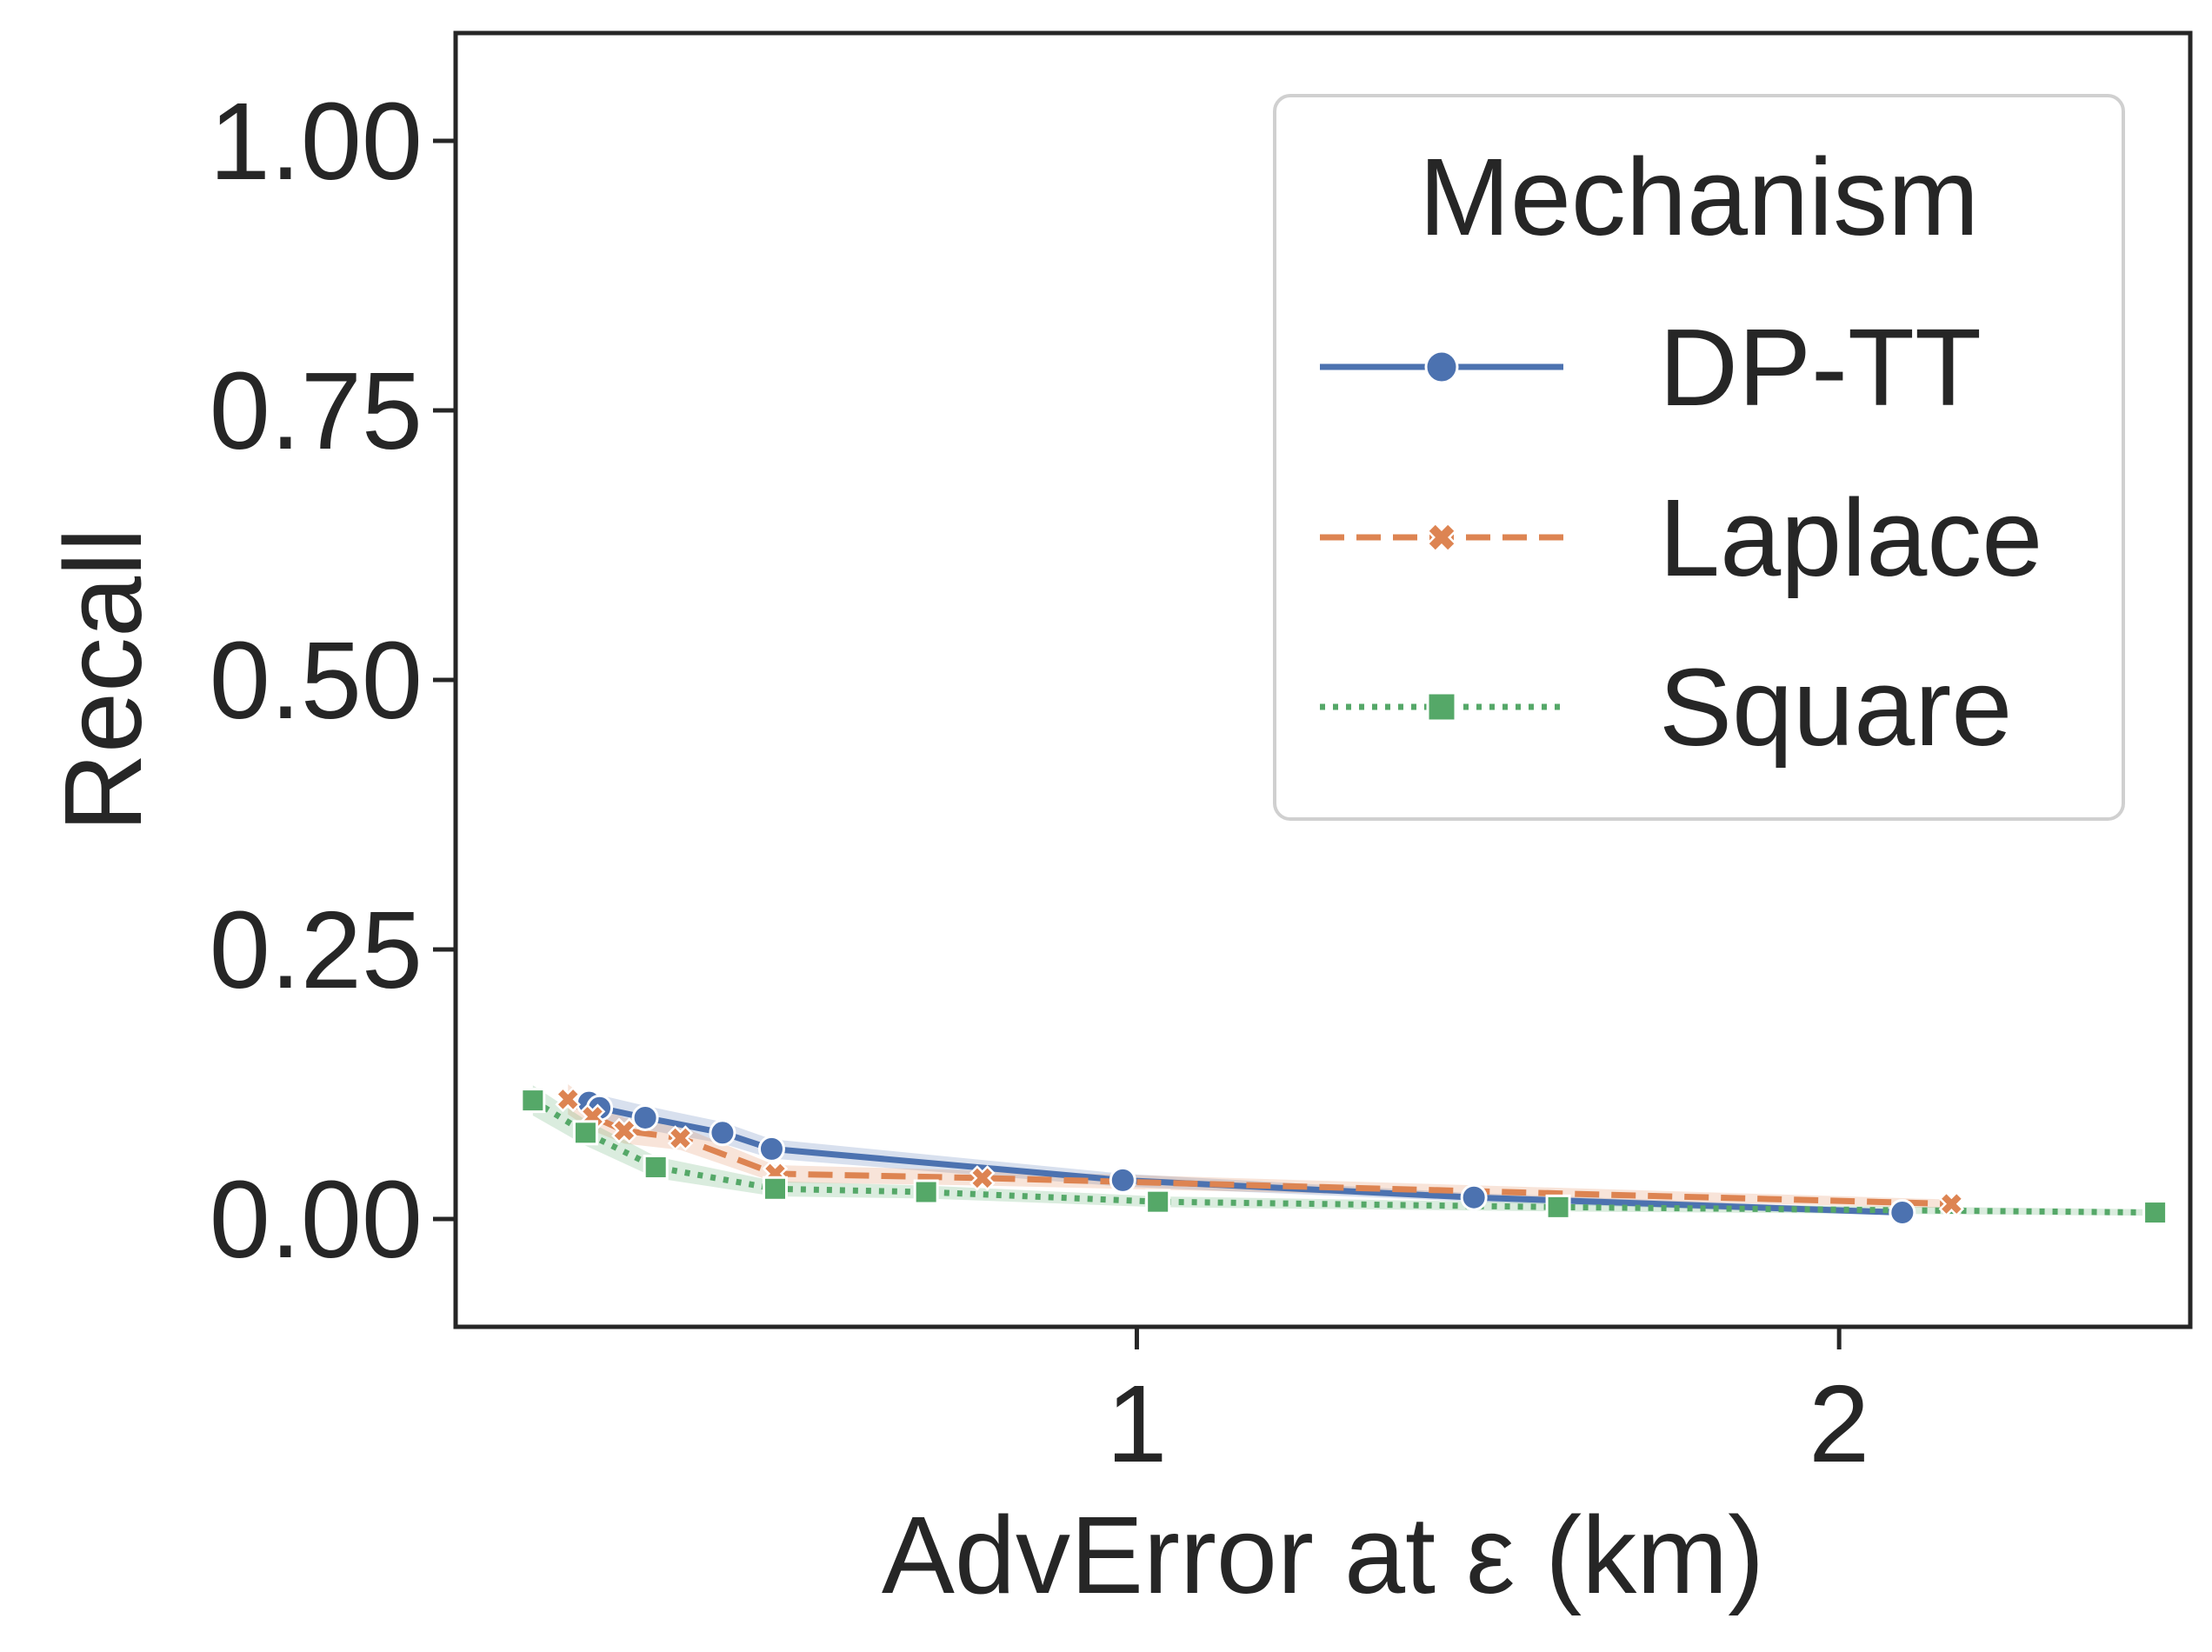 The width and height of the screenshot is (2212, 1652). What do you see at coordinates (1441, 367) in the screenshot?
I see `legend-marker-dp-tt` at bounding box center [1441, 367].